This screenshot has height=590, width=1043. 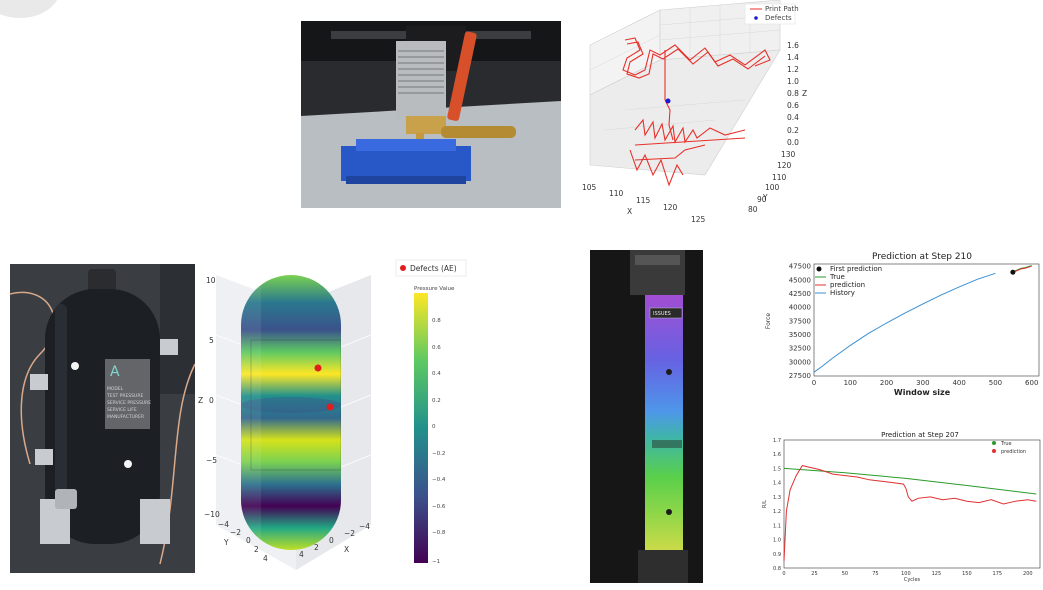 What do you see at coordinates (765, 504) in the screenshot?
I see `y-axis-label: R/L` at bounding box center [765, 504].